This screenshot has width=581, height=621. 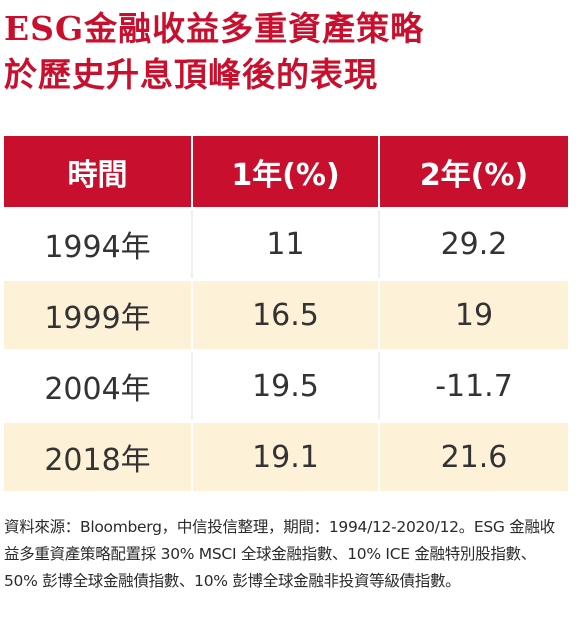 What do you see at coordinates (473, 315) in the screenshot?
I see `cell-2-year: 19` at bounding box center [473, 315].